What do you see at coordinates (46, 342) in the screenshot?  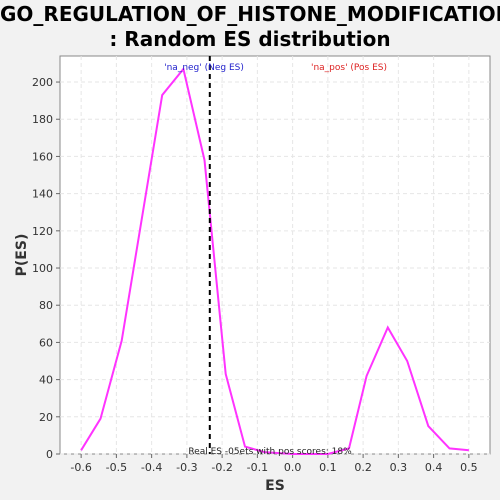 I see `y-tick-label: 60` at bounding box center [46, 342].